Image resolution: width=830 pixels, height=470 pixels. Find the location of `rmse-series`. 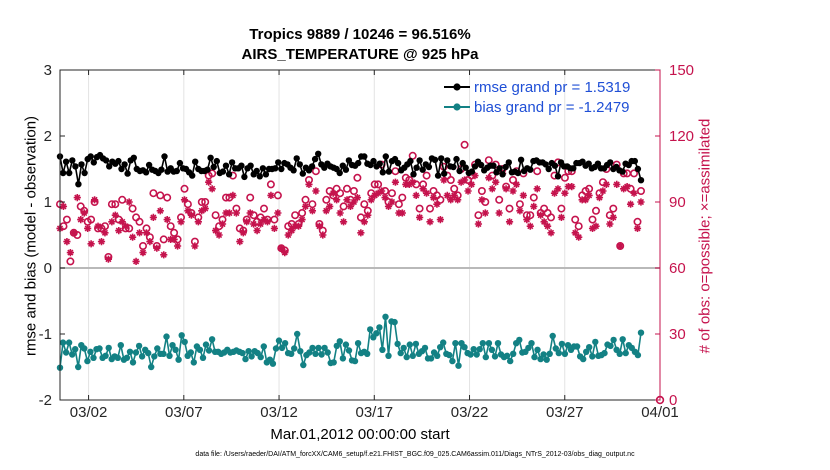

rmse-series is located at coordinates (350, 169).